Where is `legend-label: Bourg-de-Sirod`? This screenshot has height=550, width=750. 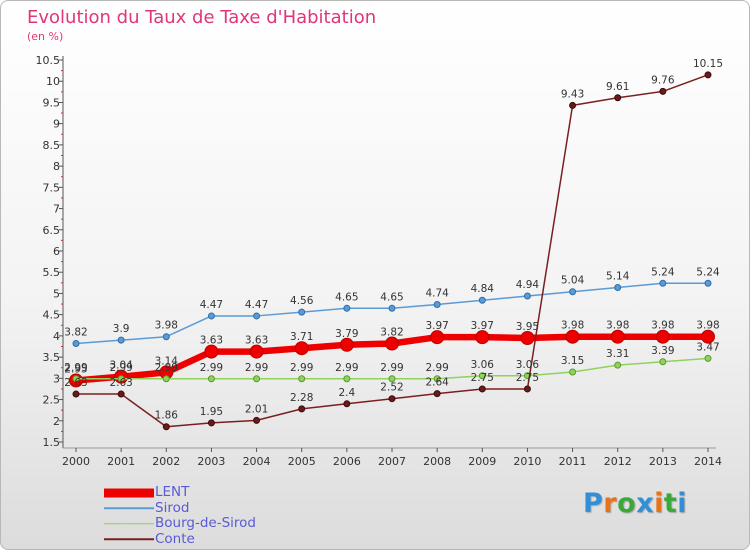
legend-label: Bourg-de-Sirod is located at coordinates (205, 523).